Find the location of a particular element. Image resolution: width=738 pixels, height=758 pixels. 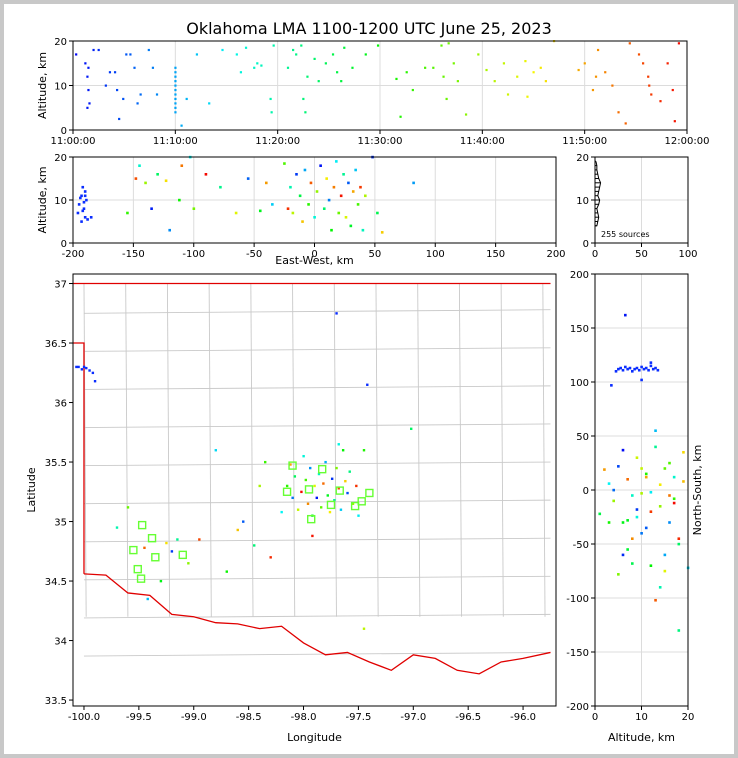

y-tick-label: 34.5 is located at coordinates (56, 582).